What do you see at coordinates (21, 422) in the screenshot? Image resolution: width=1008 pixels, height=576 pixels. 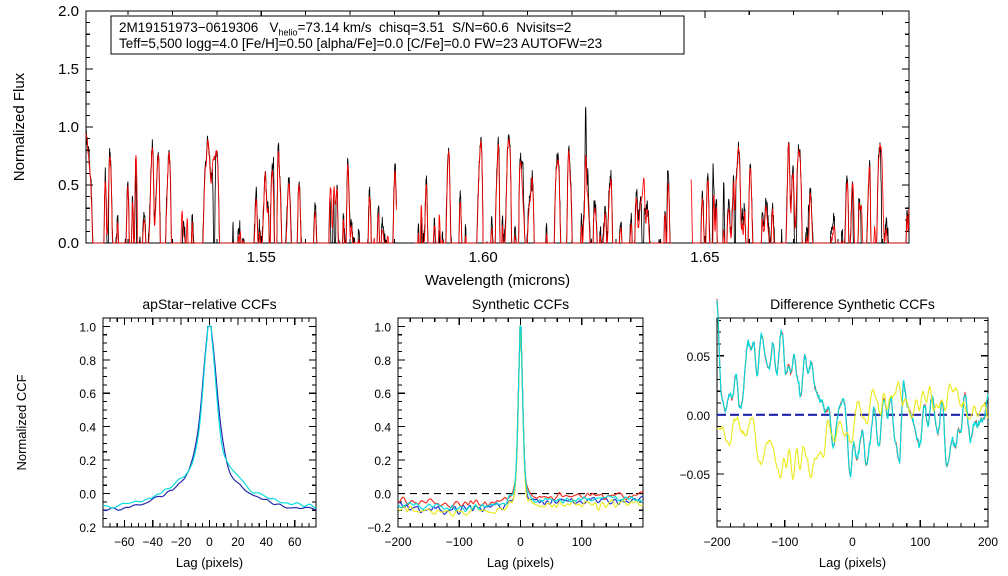 I see `ccf1-yaxis-title: Normalized CCF` at bounding box center [21, 422].